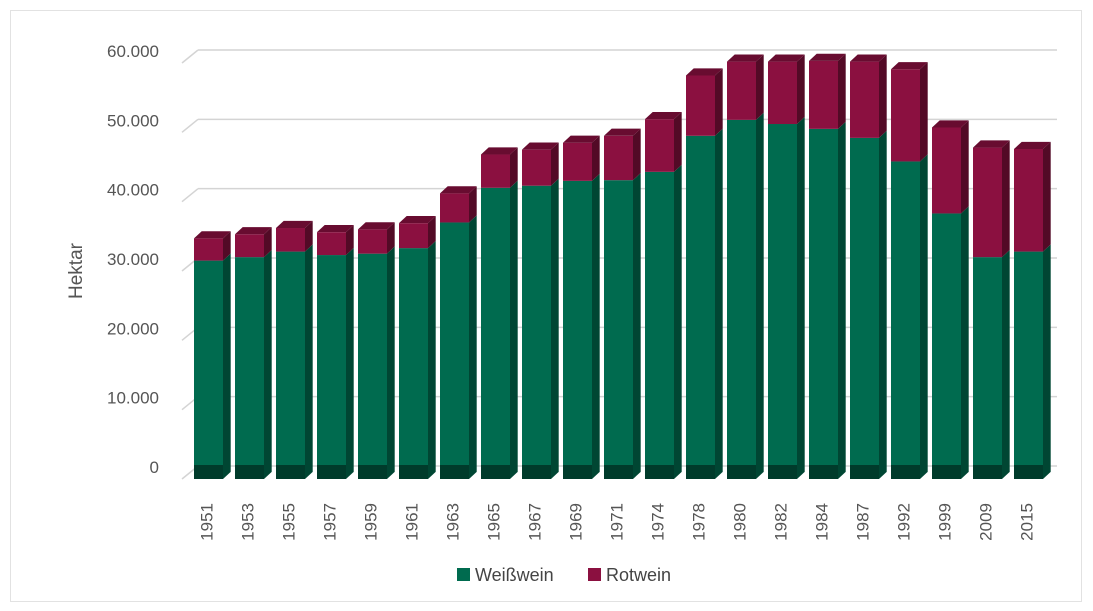  I want to click on y-tick-label: 30.000, so click(133, 259).